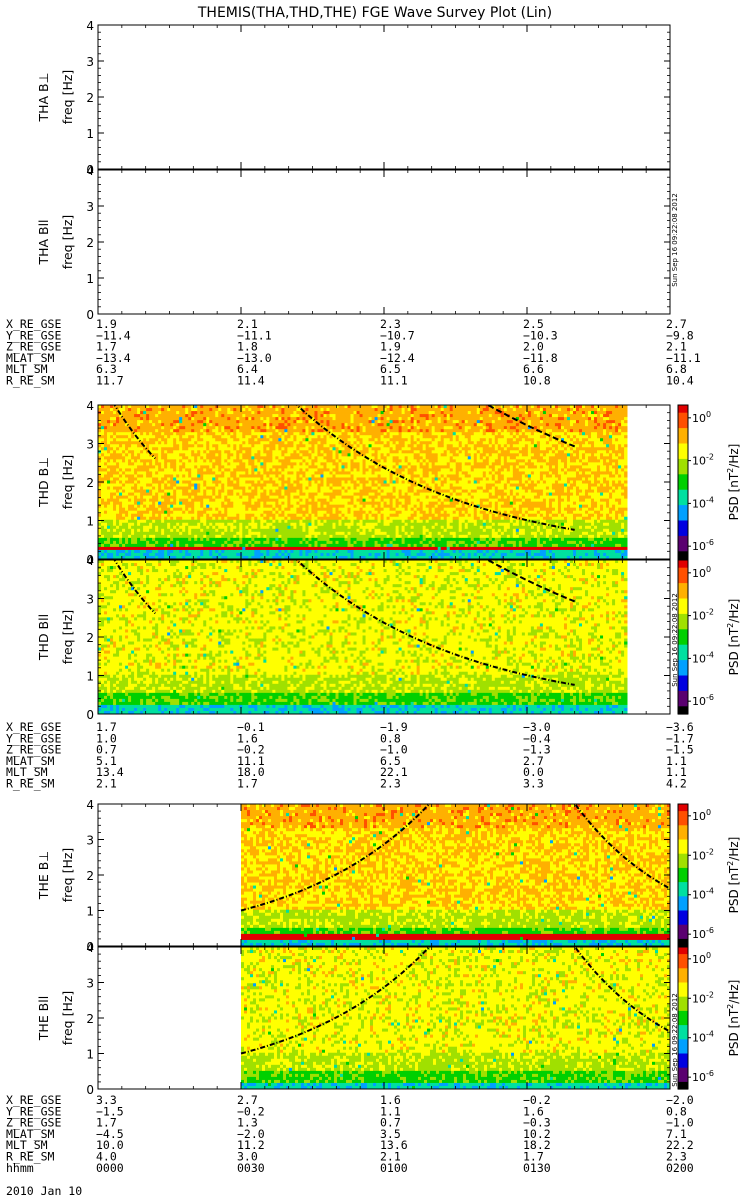 The image size is (750, 1200). Describe the element at coordinates (533, 324) in the screenshot. I see `ephemeris-value: 2.5` at that location.